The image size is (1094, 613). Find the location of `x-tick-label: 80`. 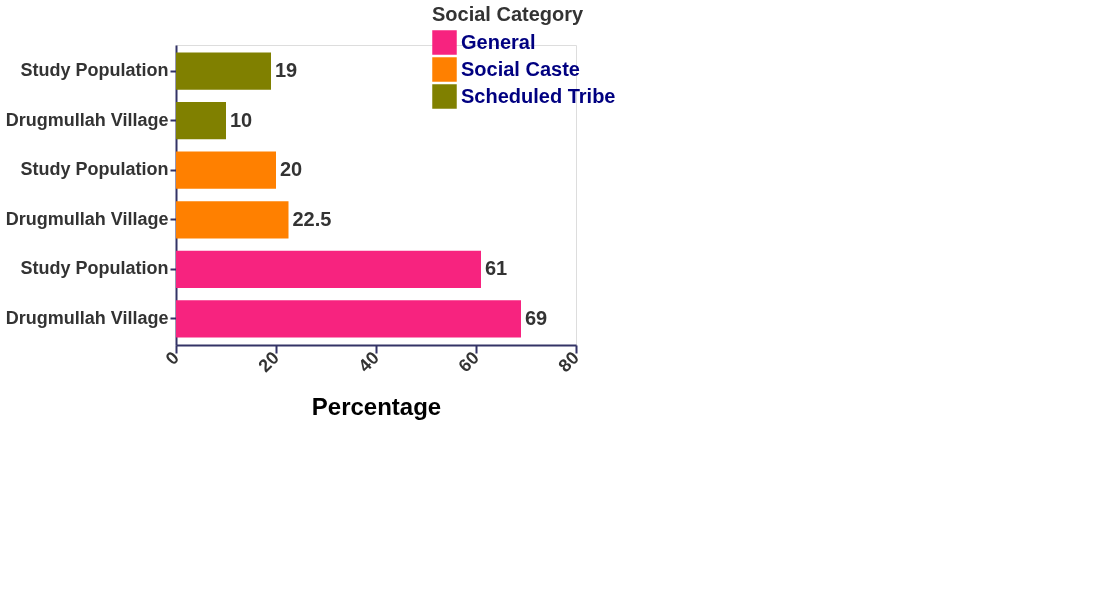

x-tick-label: 80 is located at coordinates (568, 362).